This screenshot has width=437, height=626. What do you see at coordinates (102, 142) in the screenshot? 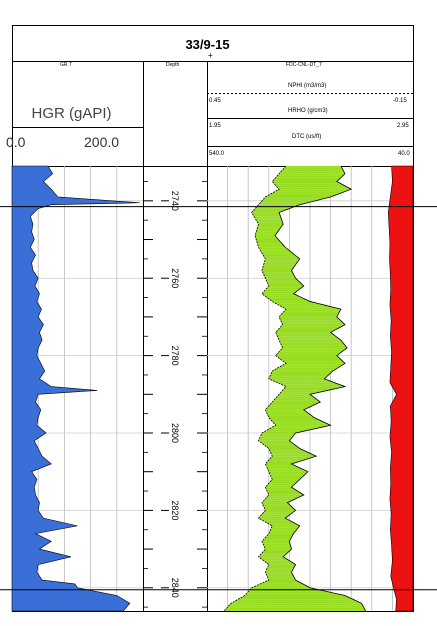
I see `hgr-scale-max: 200.0` at bounding box center [102, 142].